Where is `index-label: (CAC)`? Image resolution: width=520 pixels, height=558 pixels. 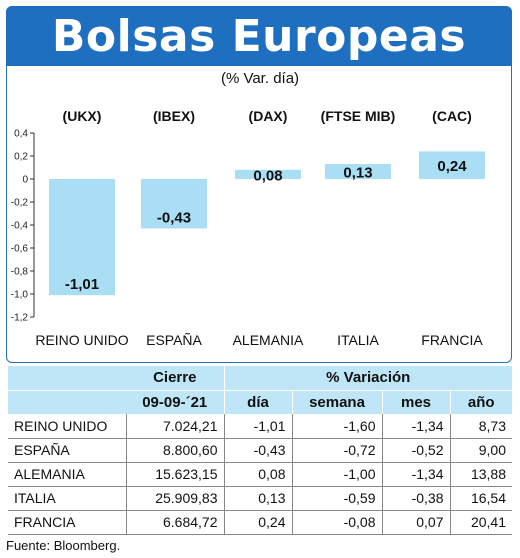
index-label: (CAC) is located at coordinates (452, 116).